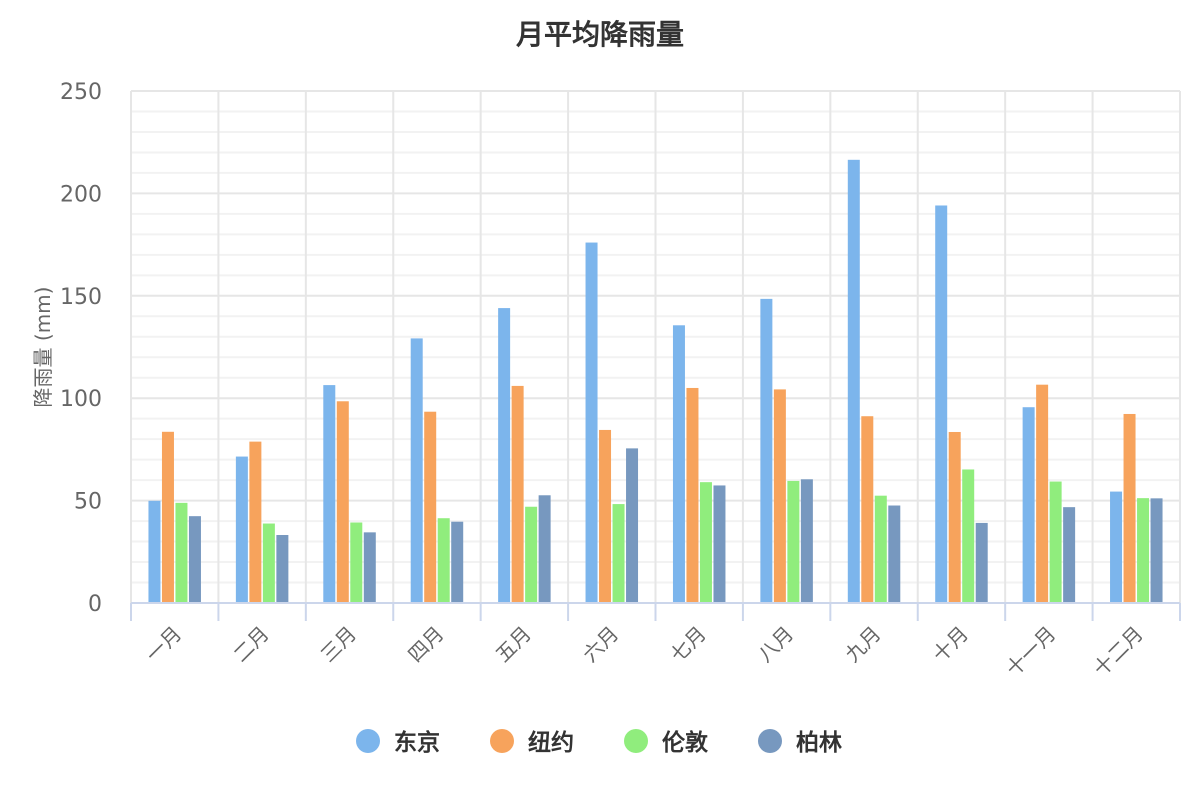 This screenshot has width=1200, height=800. I want to click on legend-item-东京: 东京, so click(417, 742).